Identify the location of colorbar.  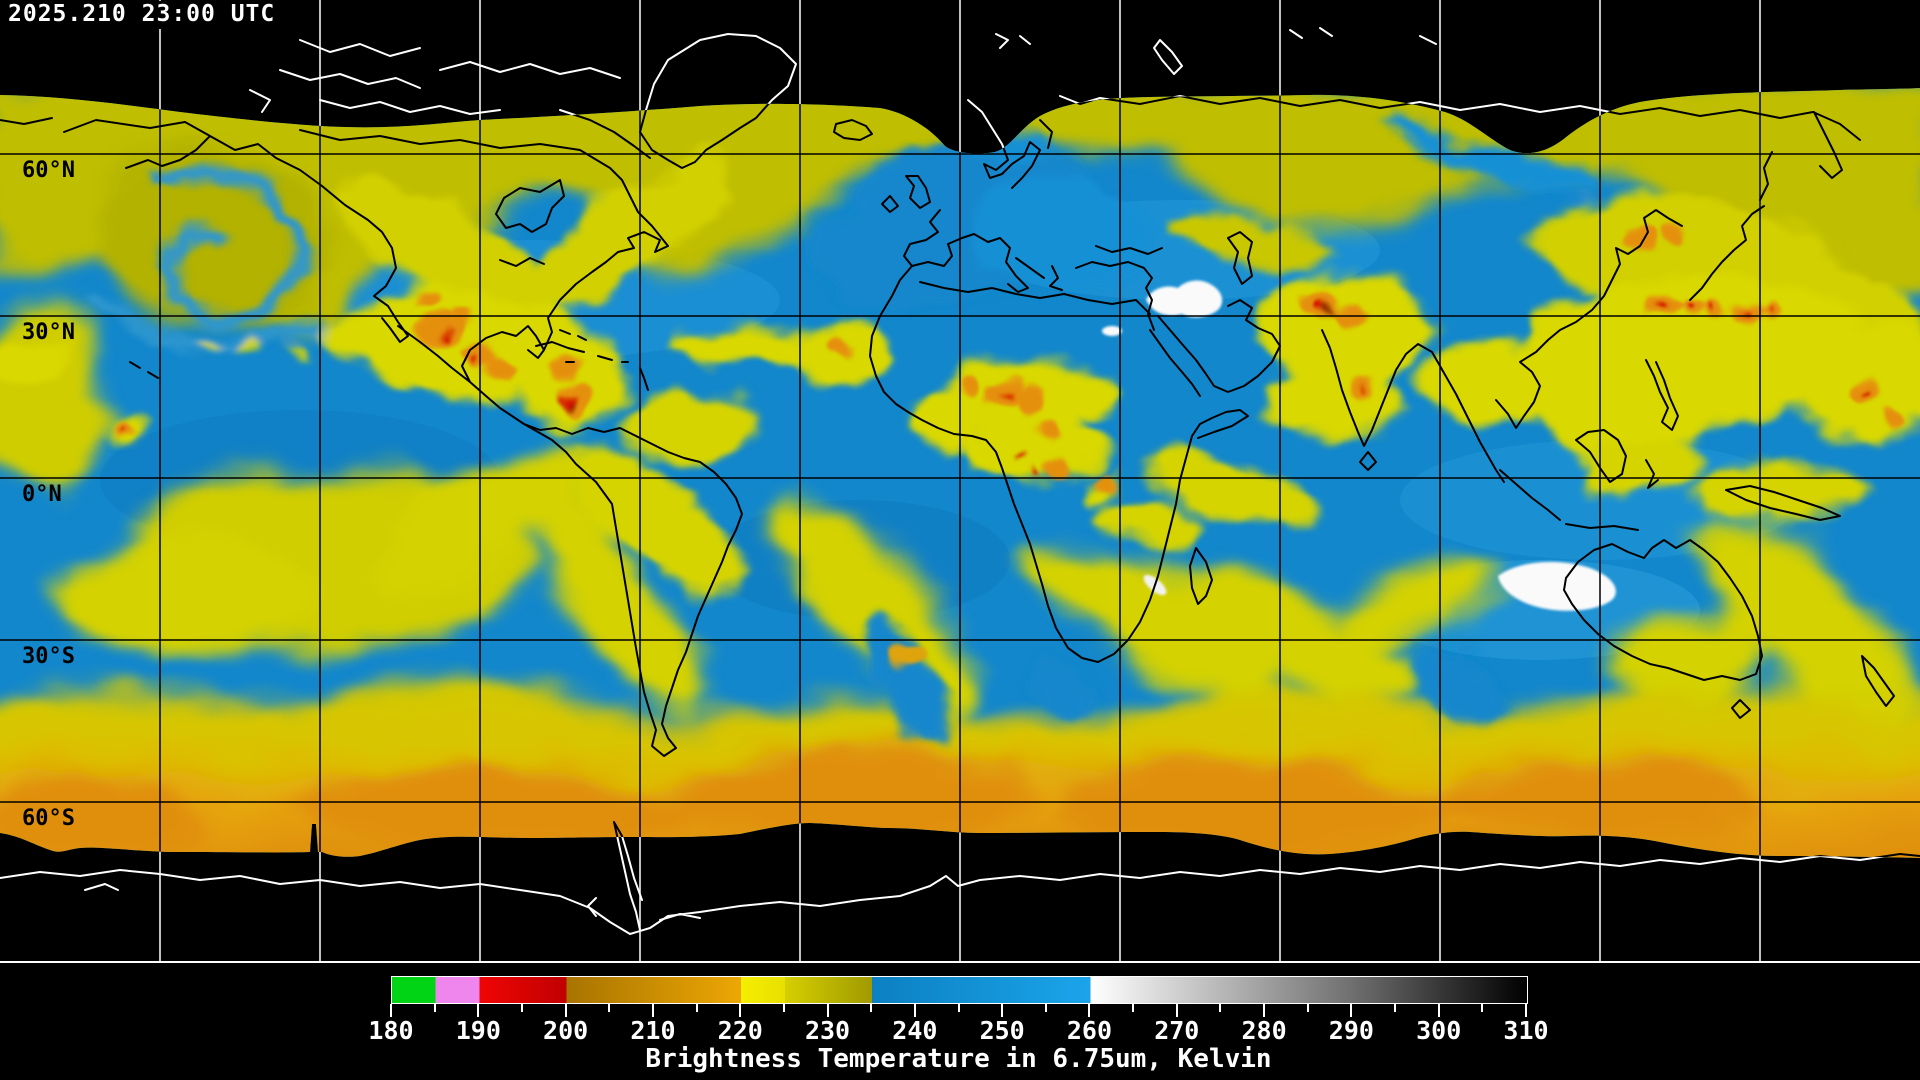
(959, 990).